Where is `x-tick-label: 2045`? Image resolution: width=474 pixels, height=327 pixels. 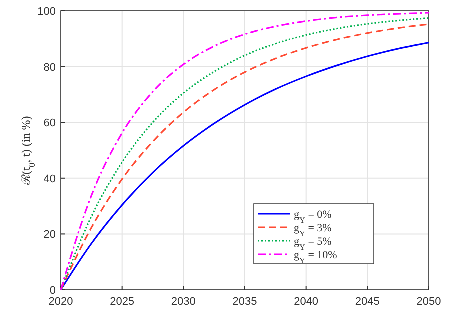
x-tick-label: 2045 is located at coordinates (367, 302).